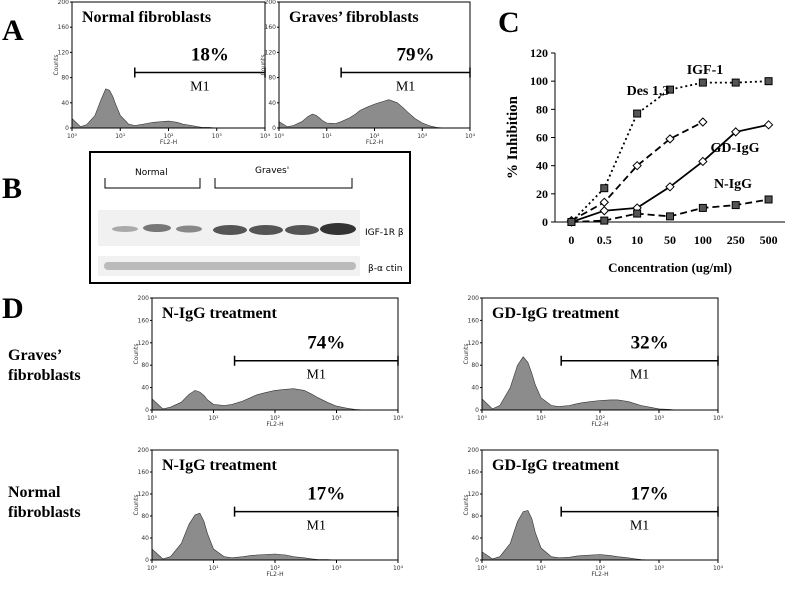 The image size is (800, 602). I want to click on panel-label: D, so click(13, 308).